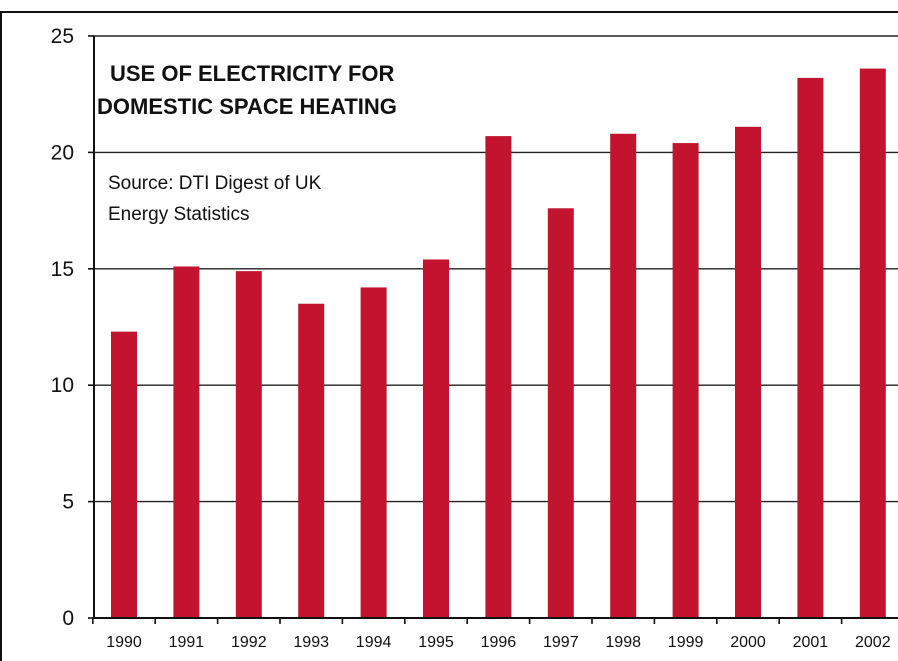 Image resolution: width=898 pixels, height=661 pixels. What do you see at coordinates (62, 385) in the screenshot?
I see `y-tick-label: 10` at bounding box center [62, 385].